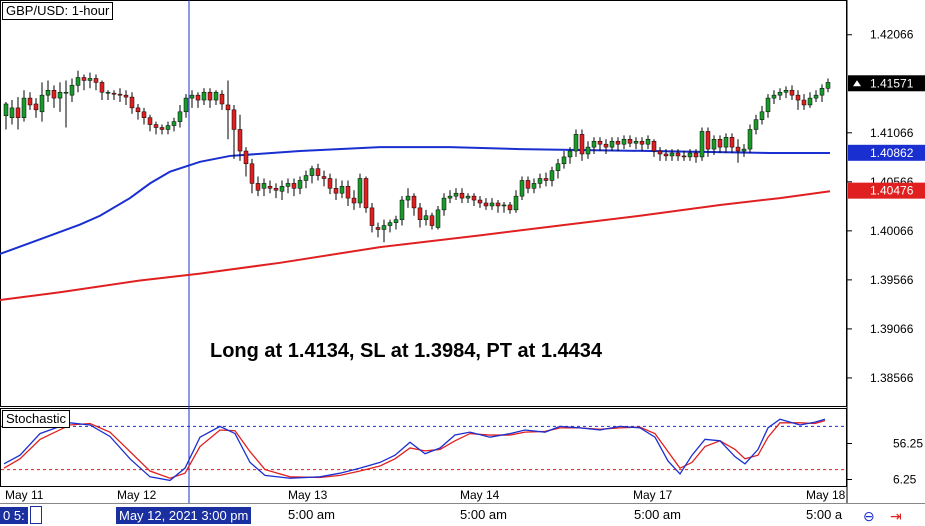  What do you see at coordinates (824, 514) in the screenshot?
I see `time-label-4: 5:00 a` at bounding box center [824, 514].